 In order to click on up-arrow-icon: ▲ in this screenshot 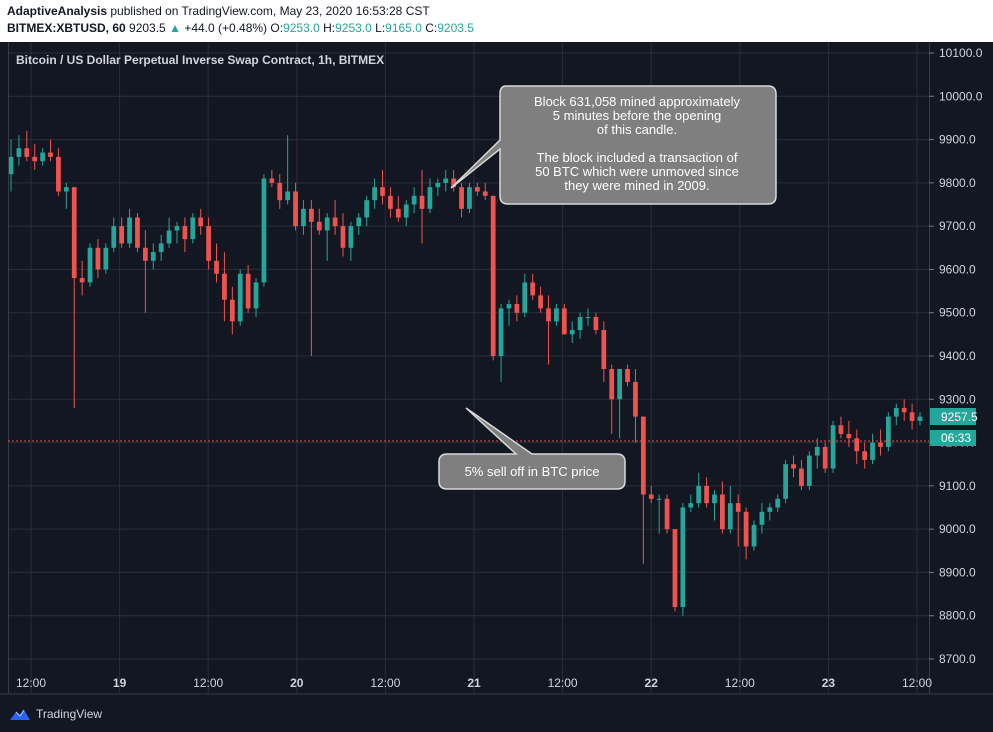, I will do `click(175, 28)`.